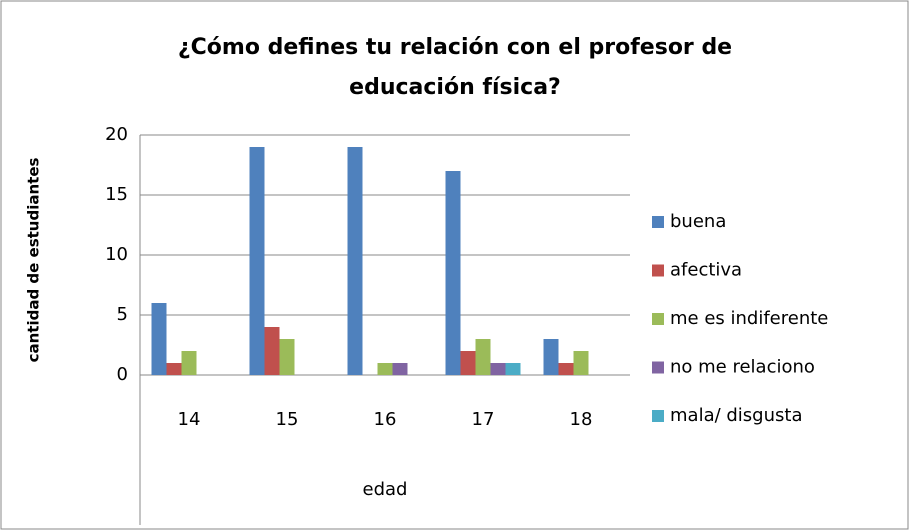  What do you see at coordinates (34, 259) in the screenshot?
I see `y-axis-label: cantidad de estudiantes` at bounding box center [34, 259].